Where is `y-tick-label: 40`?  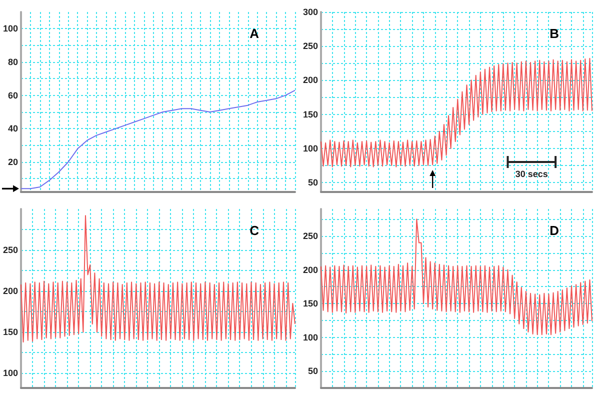 y-tick-label: 40 is located at coordinates (13, 129).